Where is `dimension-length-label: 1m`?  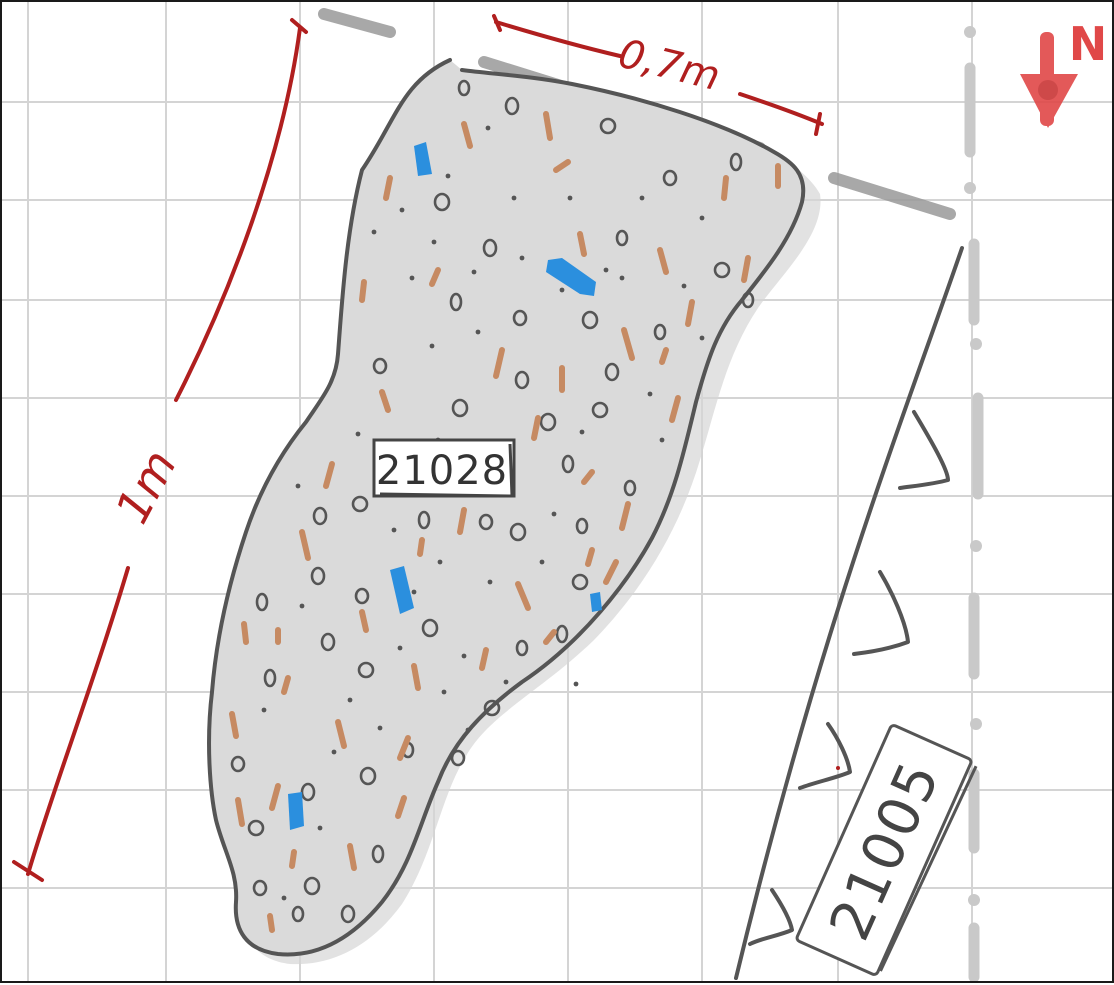
dimension-length-label: 1m is located at coordinates (146, 486).